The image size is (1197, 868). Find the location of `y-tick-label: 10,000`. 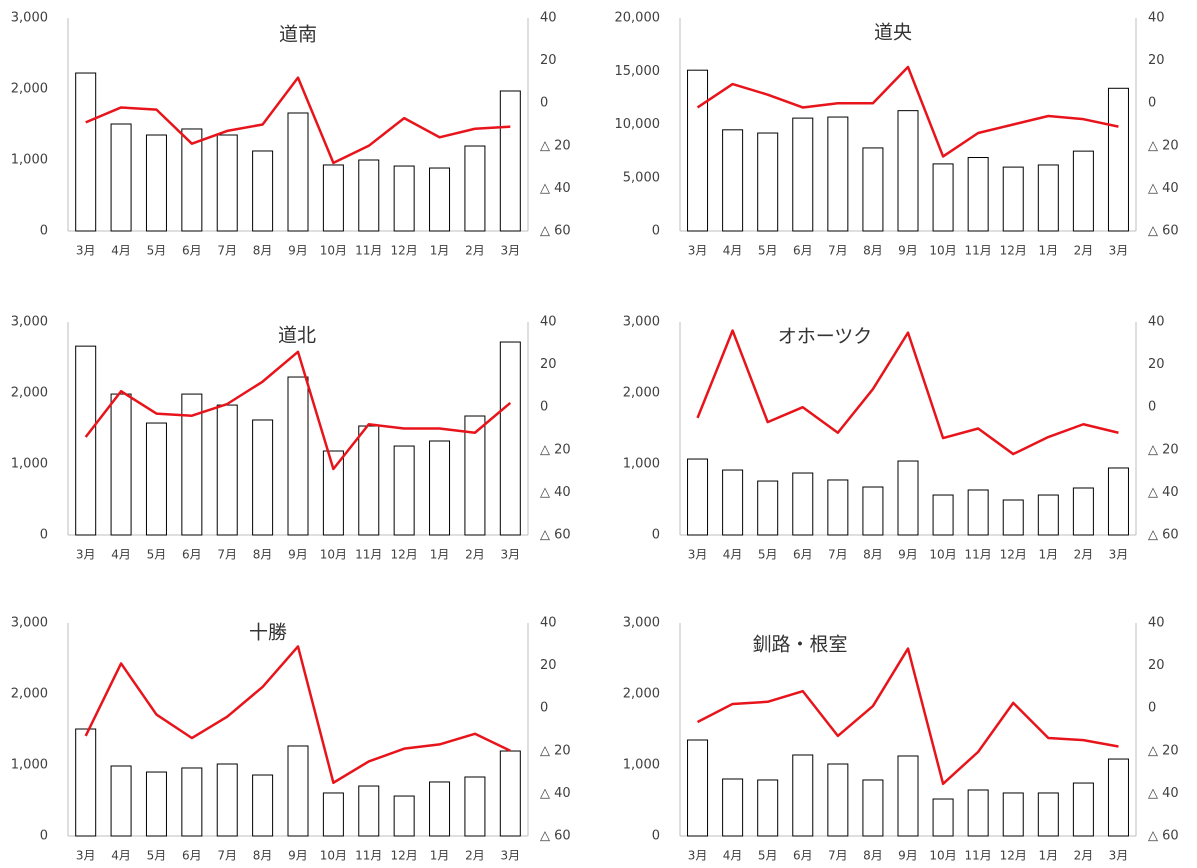

y-tick-label: 10,000 is located at coordinates (638, 124).